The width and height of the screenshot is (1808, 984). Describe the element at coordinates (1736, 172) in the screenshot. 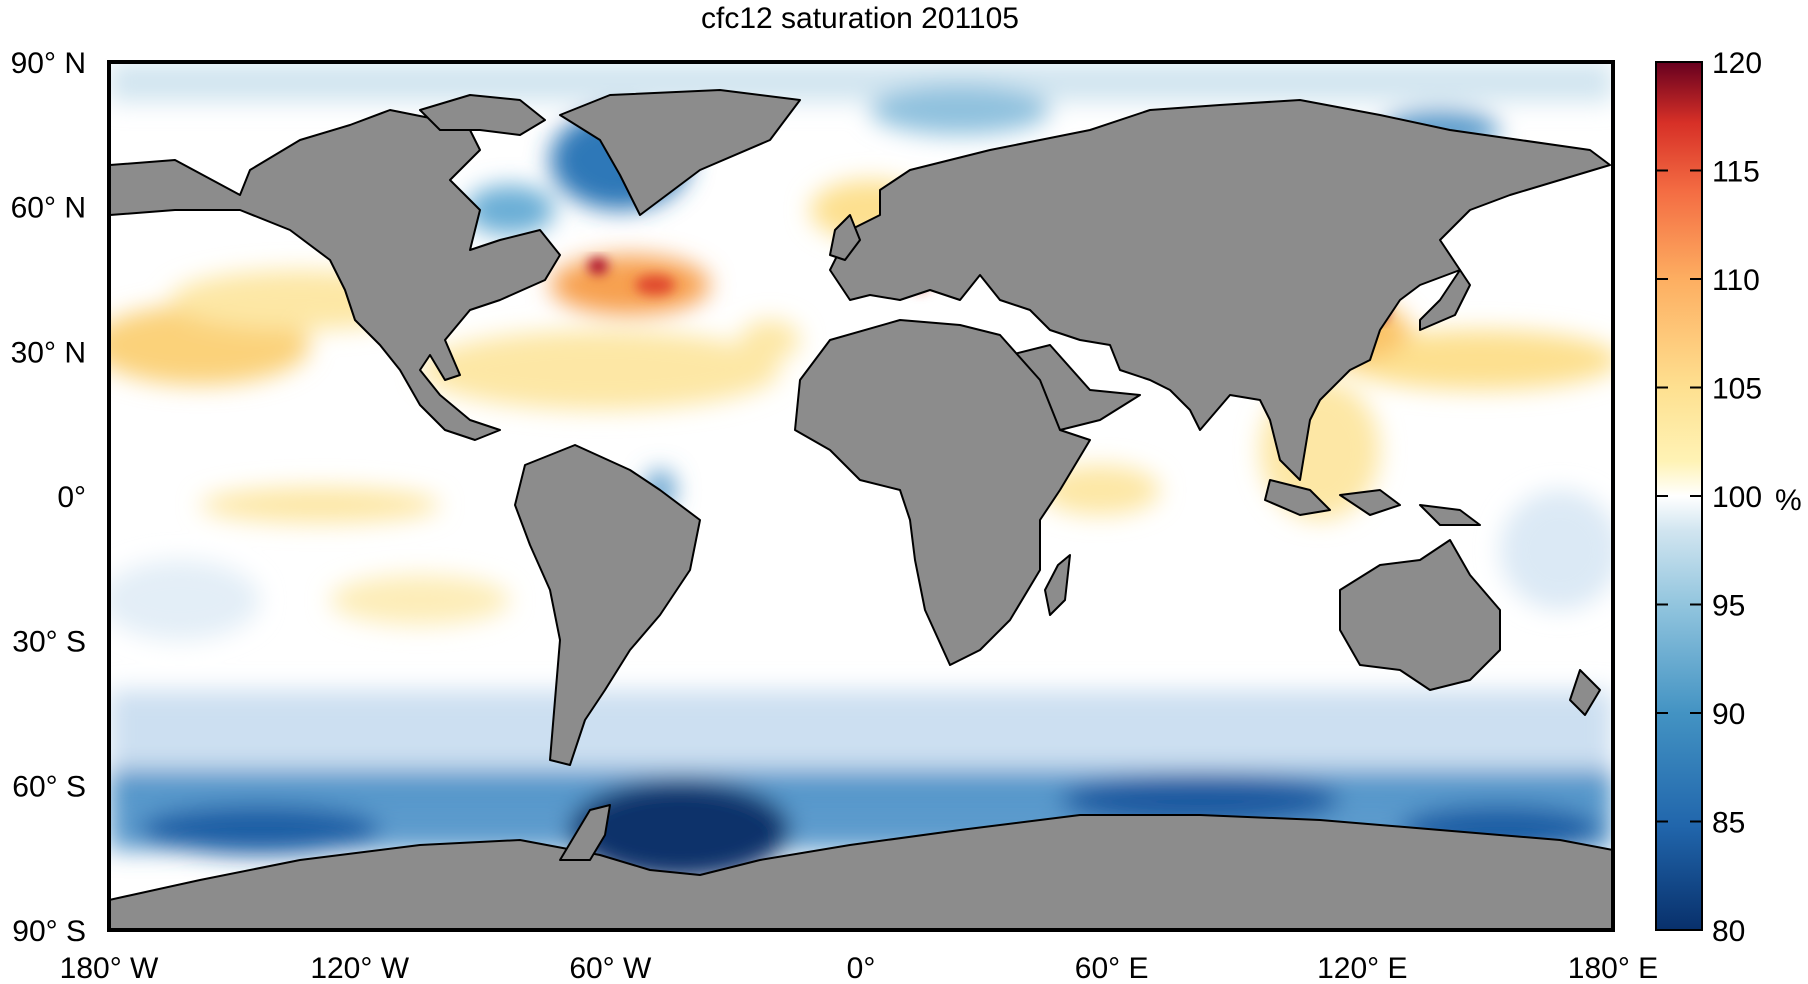

I see `colorbar-tick-label: 115` at that location.